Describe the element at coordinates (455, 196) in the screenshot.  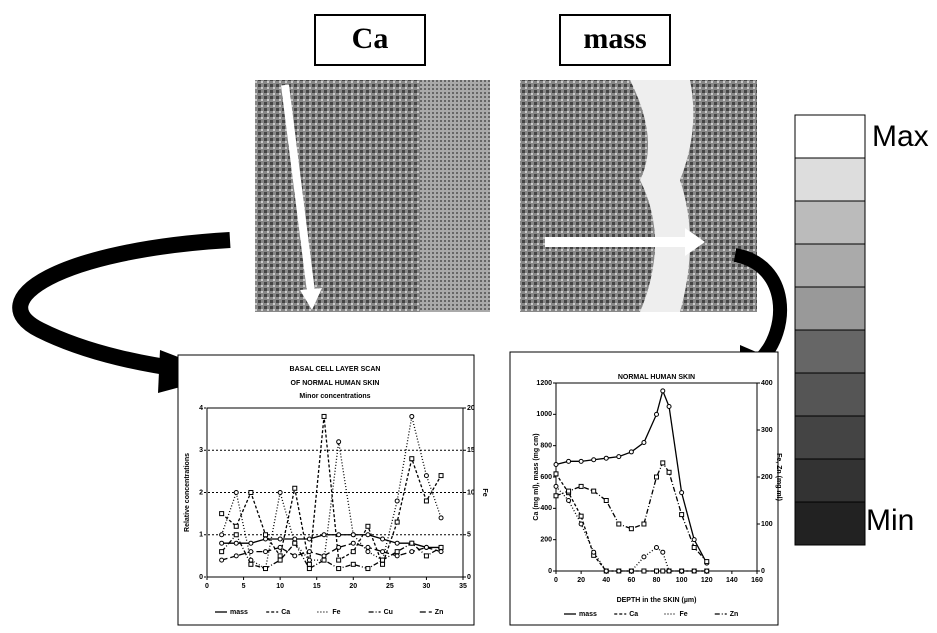
I see `ca-image-region` at that location.